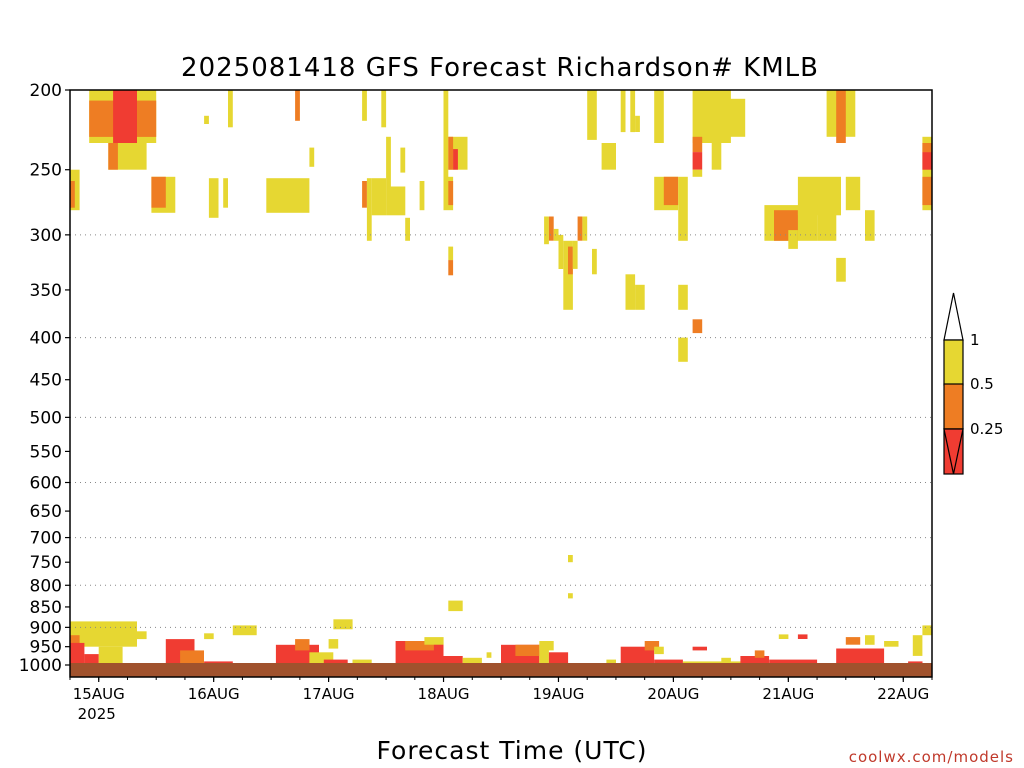 This screenshot has width=1024, height=768. I want to click on y-tick-label: 800, so click(46, 586).